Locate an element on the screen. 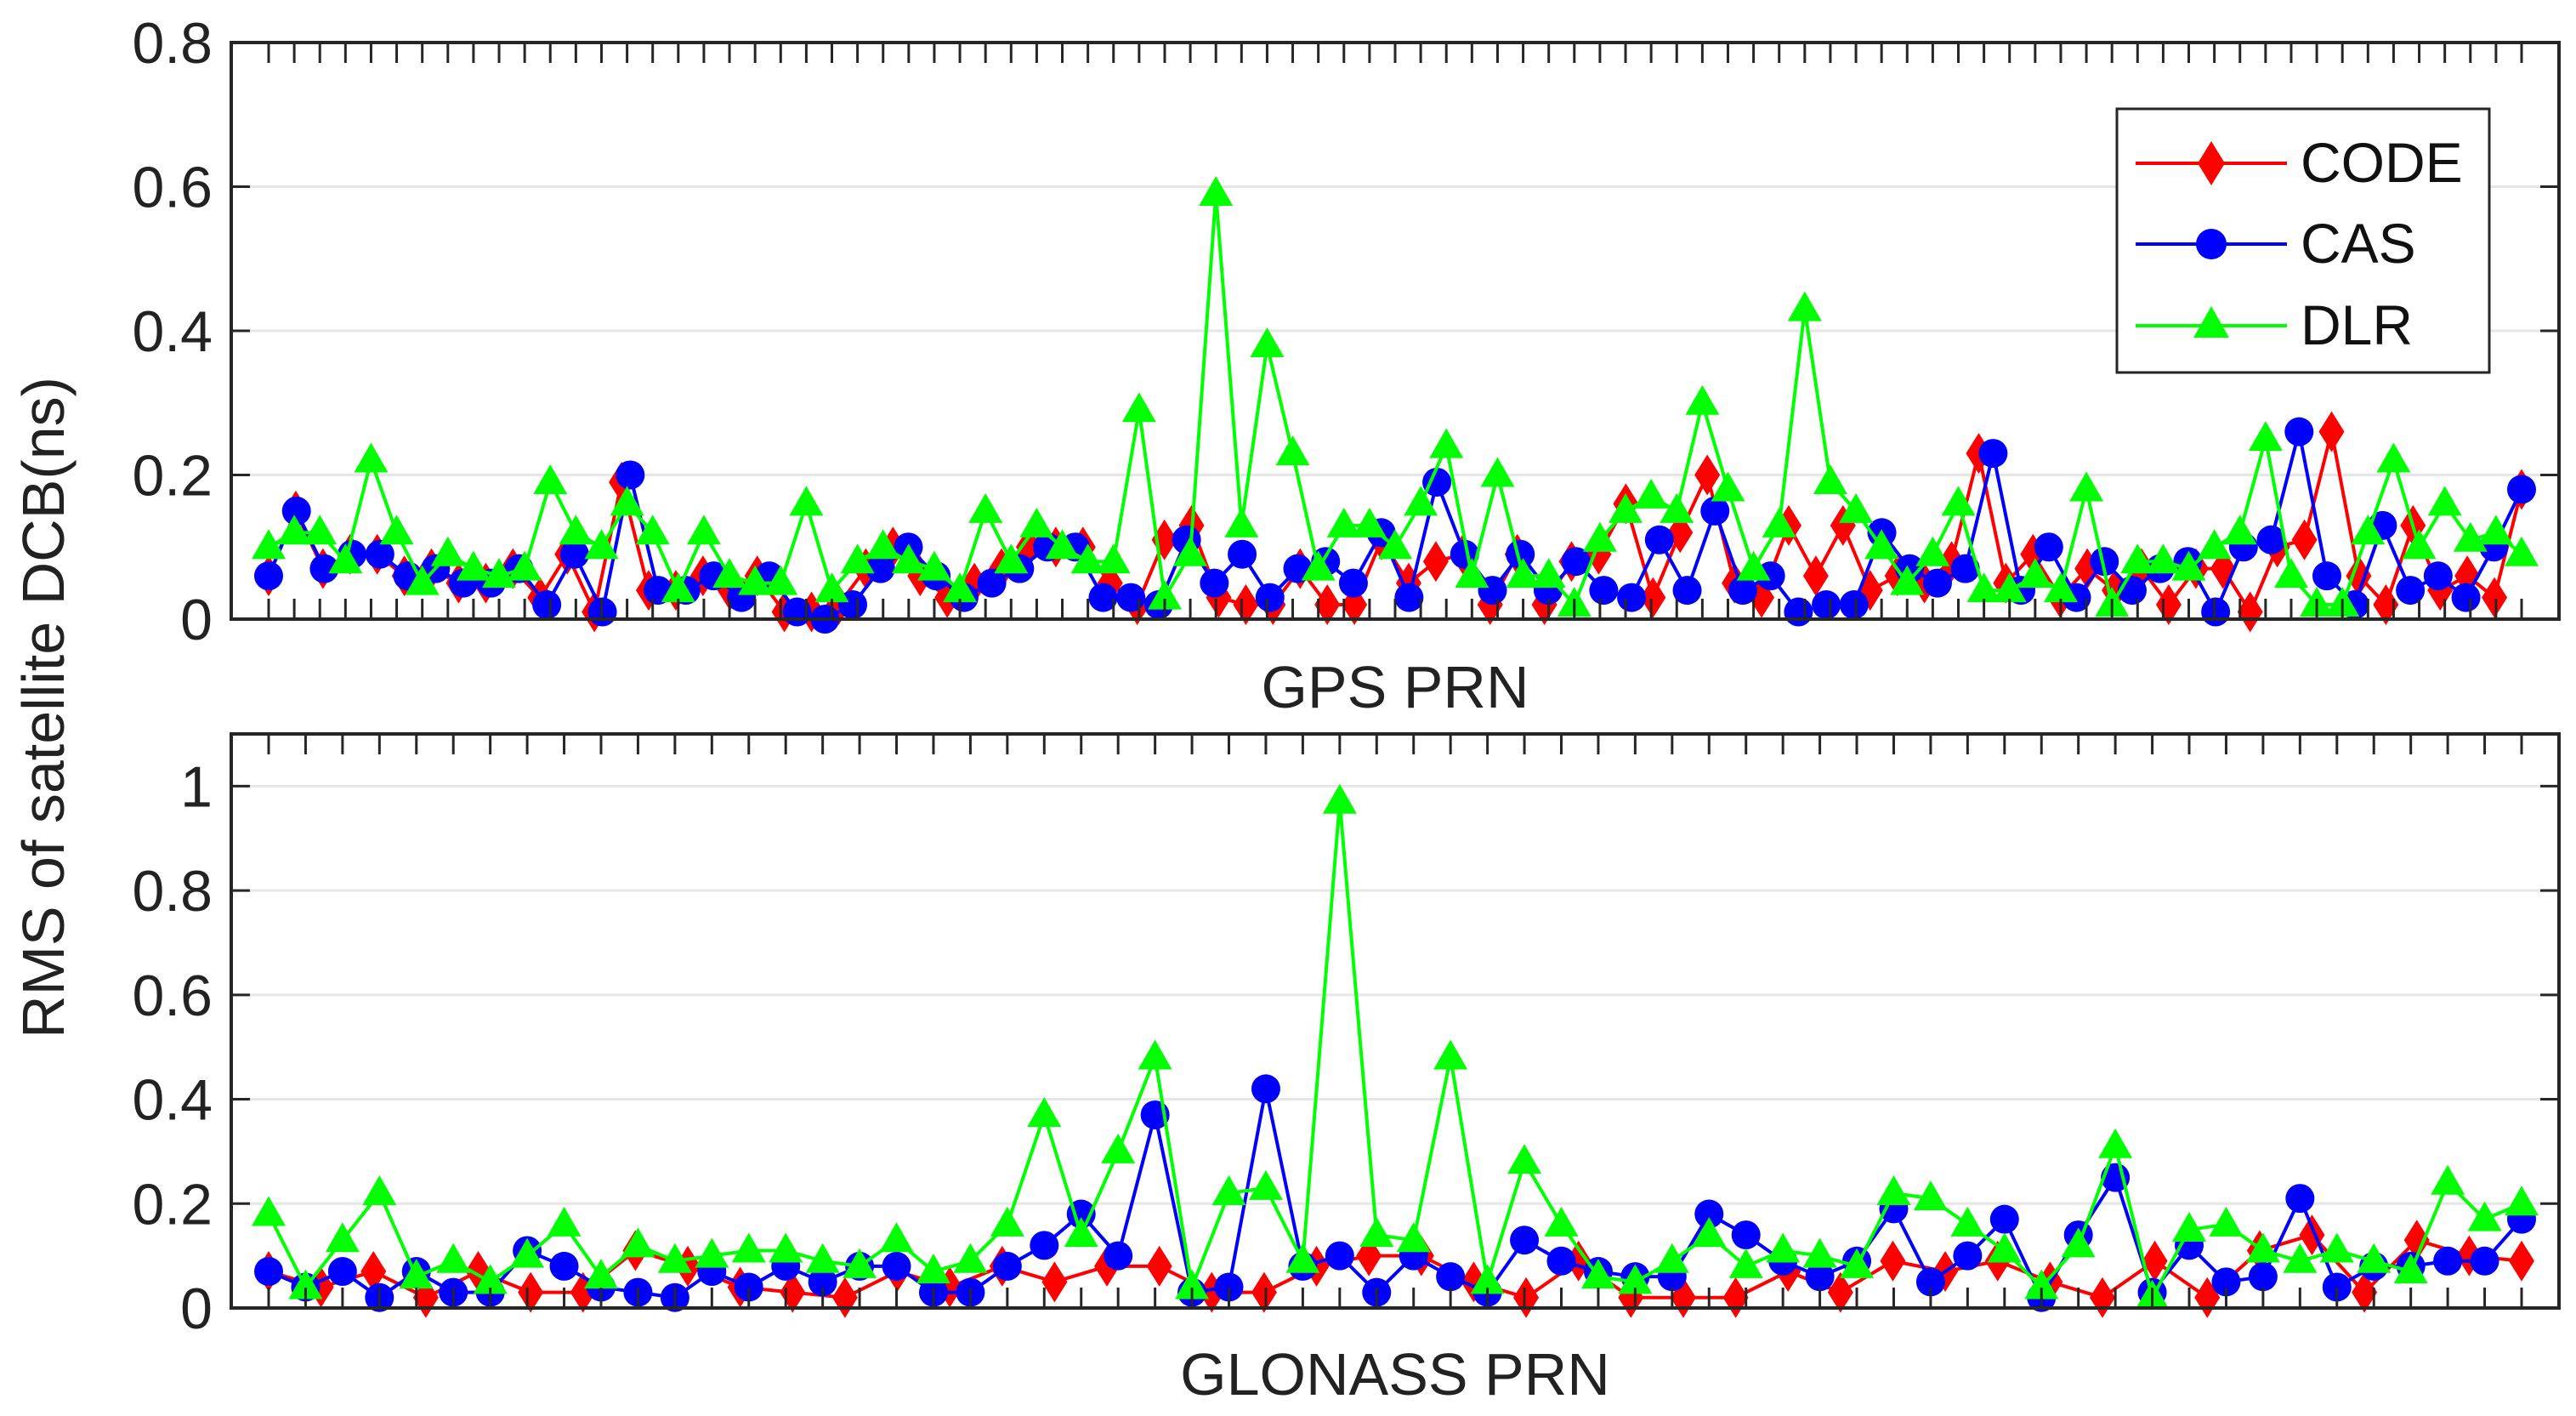  legend-marker-dlr is located at coordinates (2211, 322).